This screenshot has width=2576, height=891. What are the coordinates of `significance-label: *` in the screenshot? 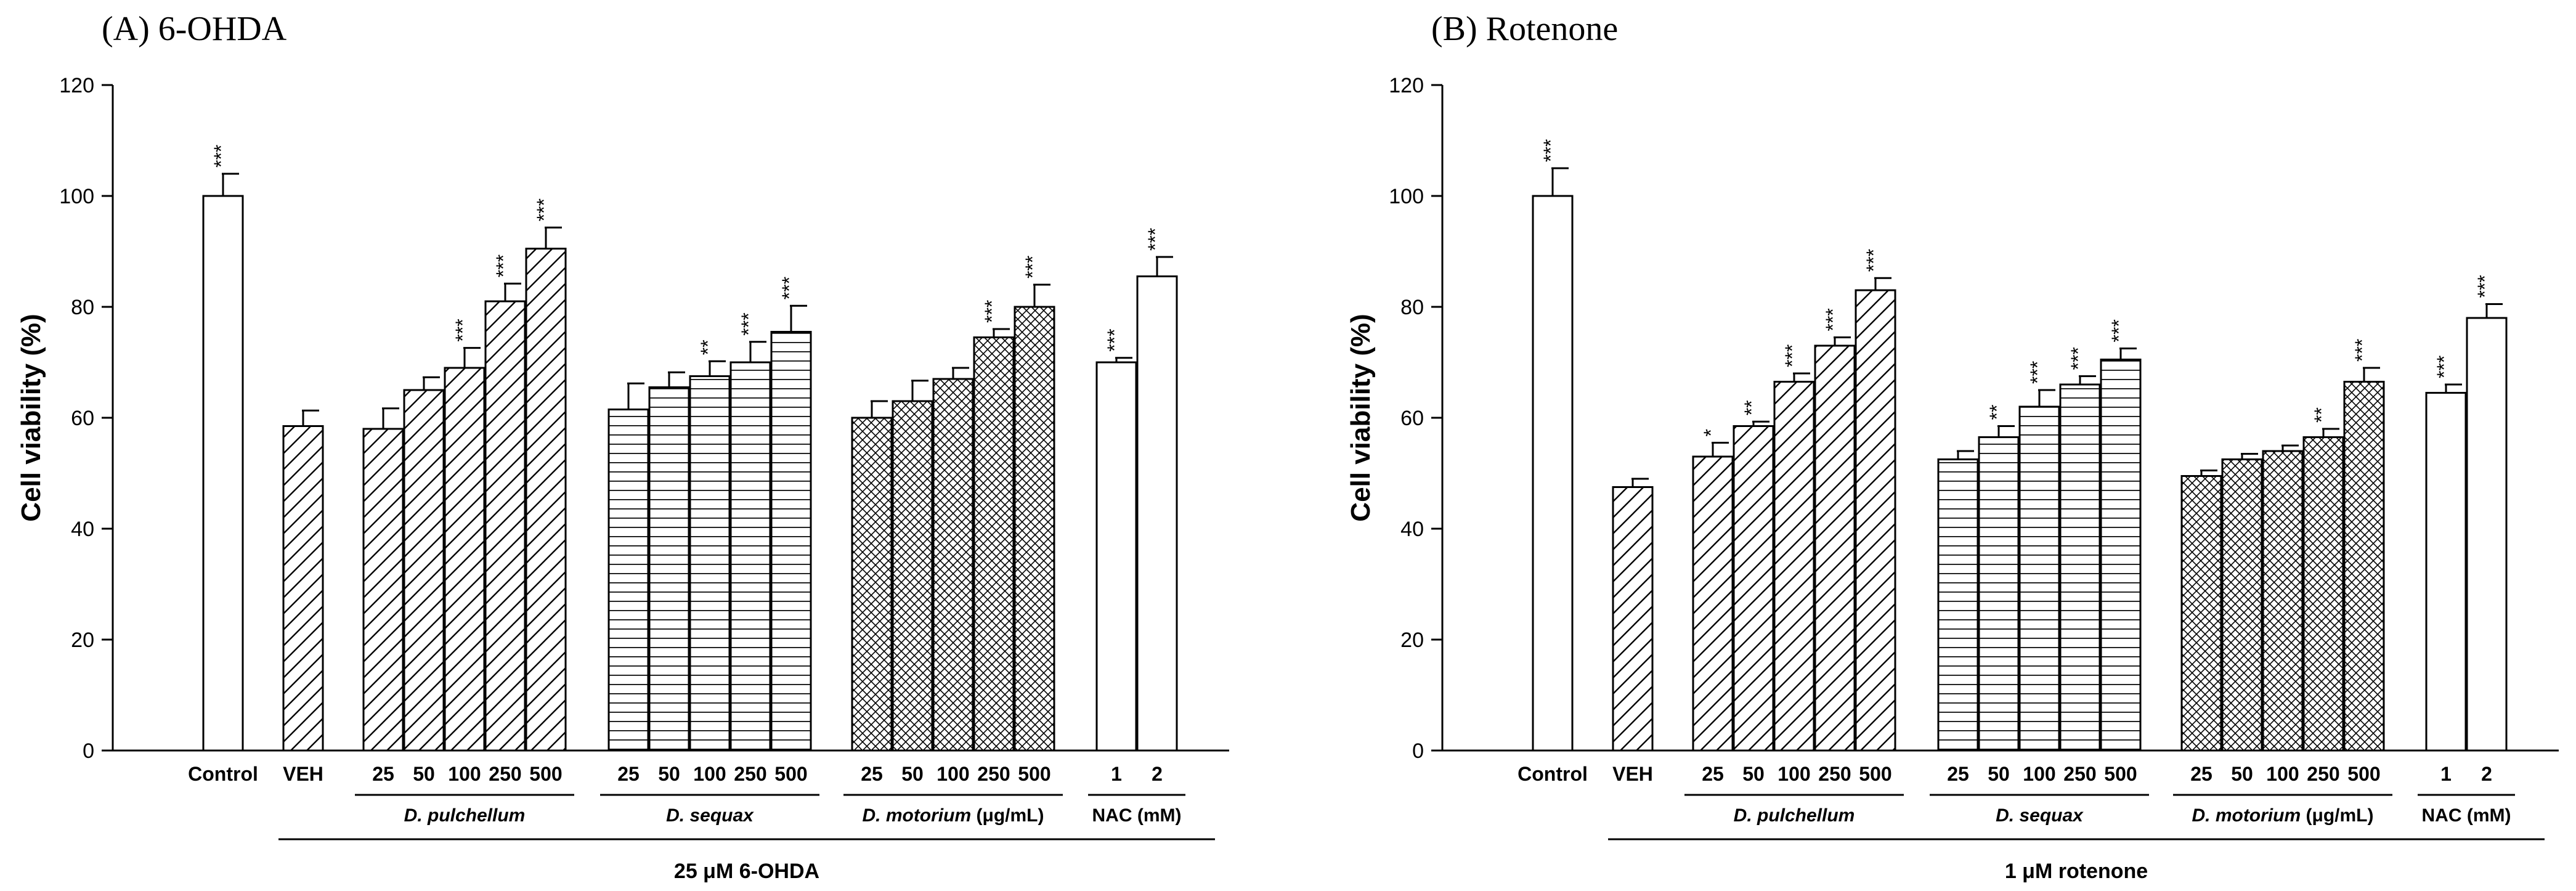 It's located at (1711, 433).